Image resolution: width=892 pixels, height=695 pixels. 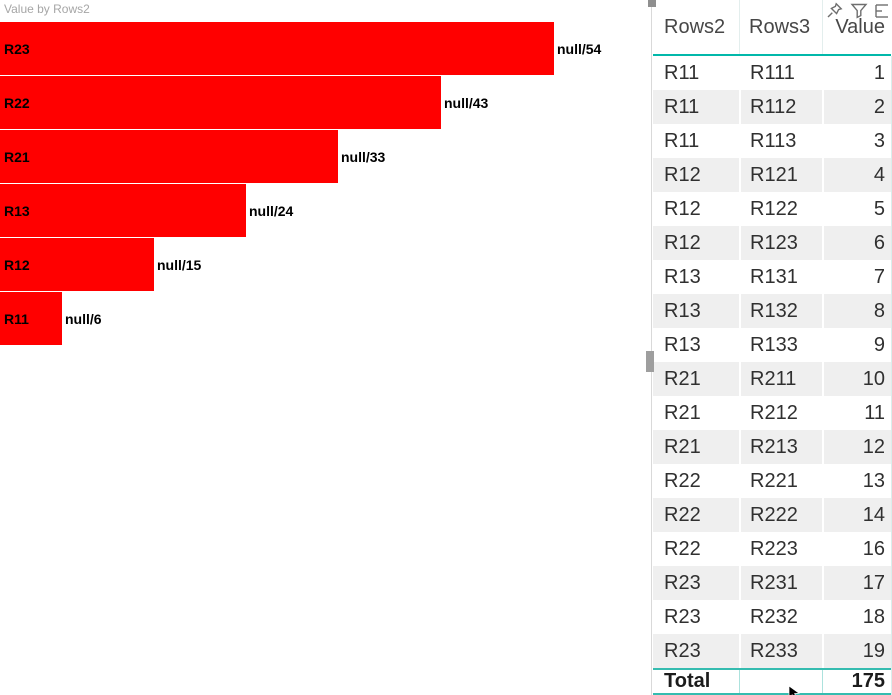 I want to click on table-cell: R131, so click(x=780, y=277).